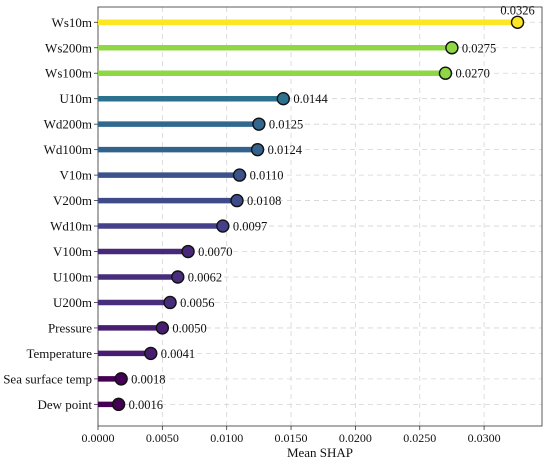  What do you see at coordinates (197, 303) in the screenshot?
I see `value-label-11: 0.0056` at bounding box center [197, 303].